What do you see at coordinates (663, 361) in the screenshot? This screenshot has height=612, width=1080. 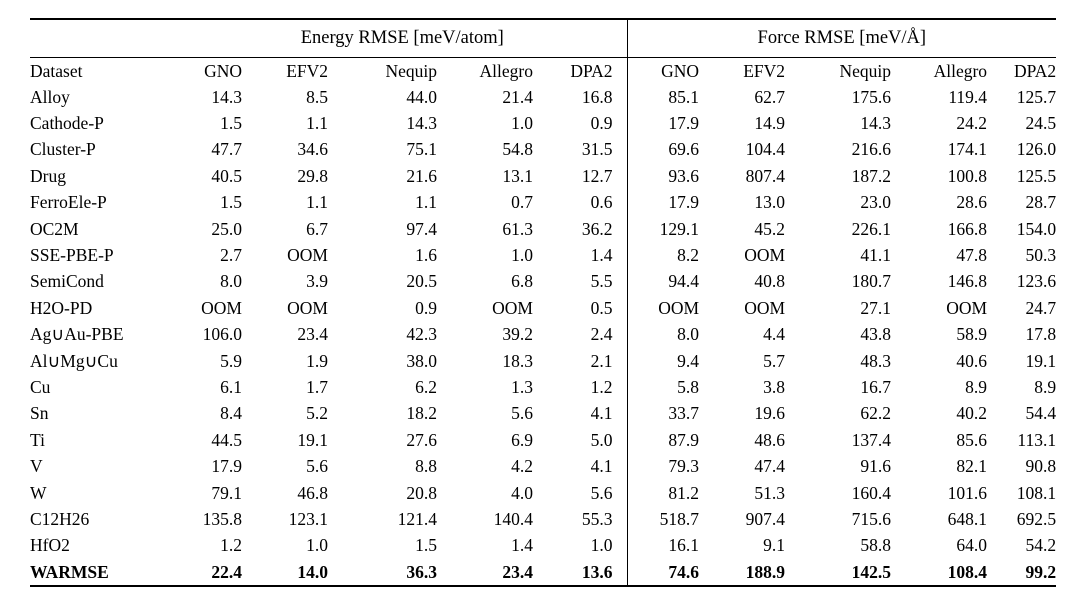 I see `force-value-cell: 9.4` at bounding box center [663, 361].